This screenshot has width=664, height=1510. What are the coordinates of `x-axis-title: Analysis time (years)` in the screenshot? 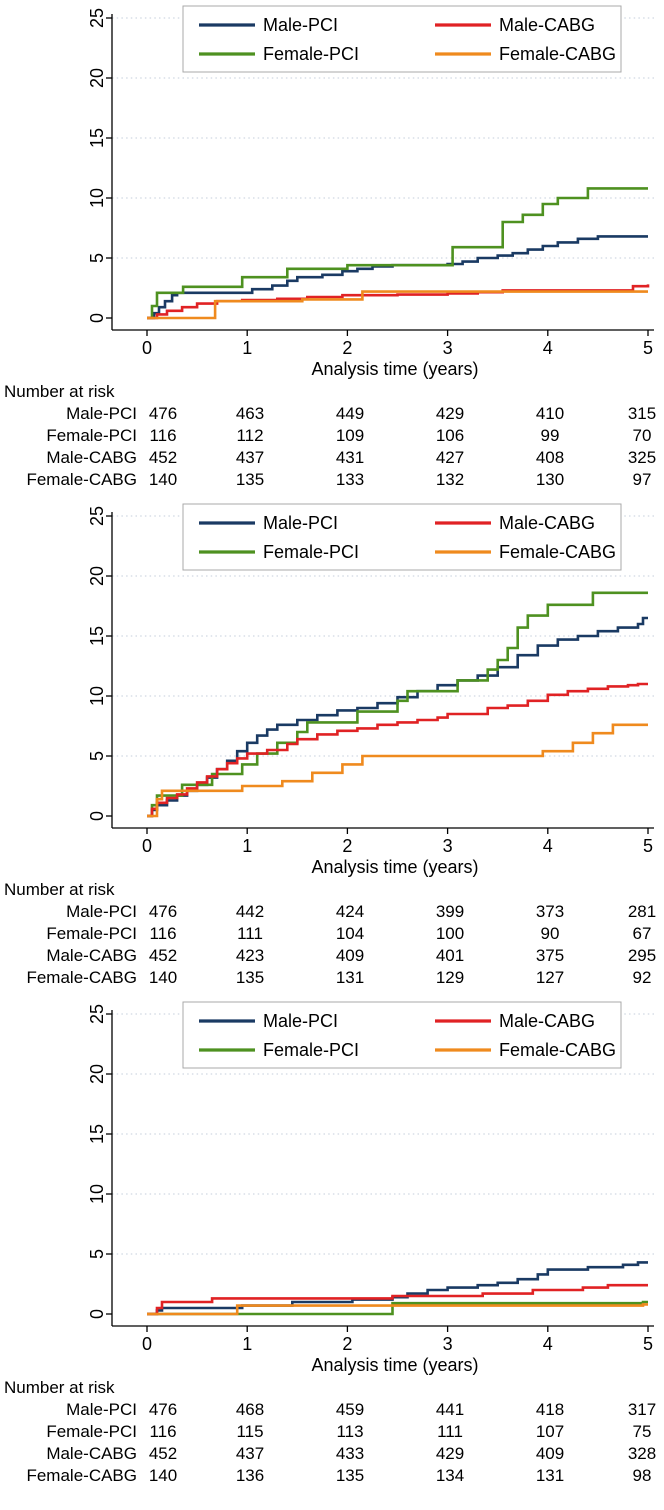 It's located at (394, 867).